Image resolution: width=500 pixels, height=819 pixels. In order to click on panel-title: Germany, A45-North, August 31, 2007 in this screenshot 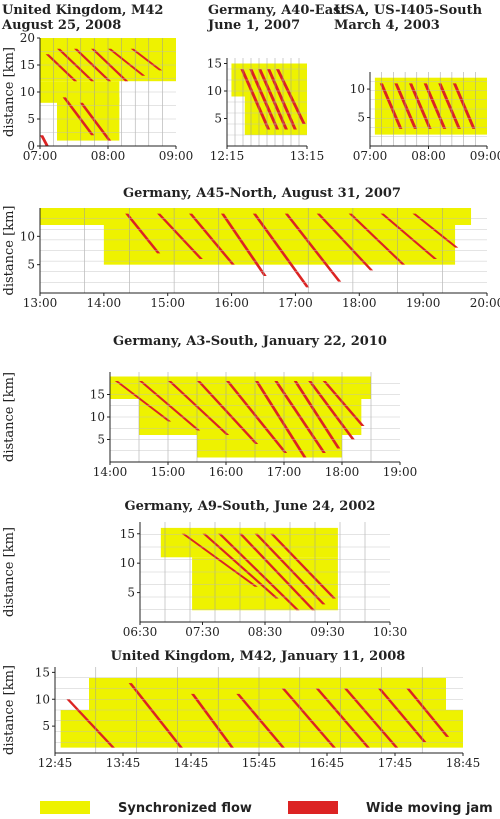, I will do `click(262, 193)`.